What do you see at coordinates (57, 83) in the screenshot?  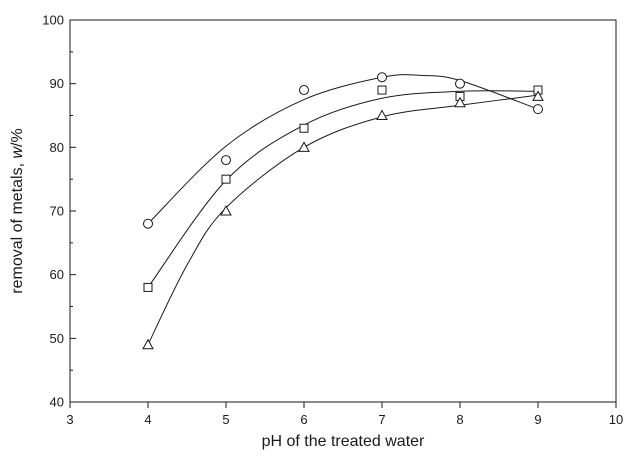 I see `y-tick-label: 90` at bounding box center [57, 83].